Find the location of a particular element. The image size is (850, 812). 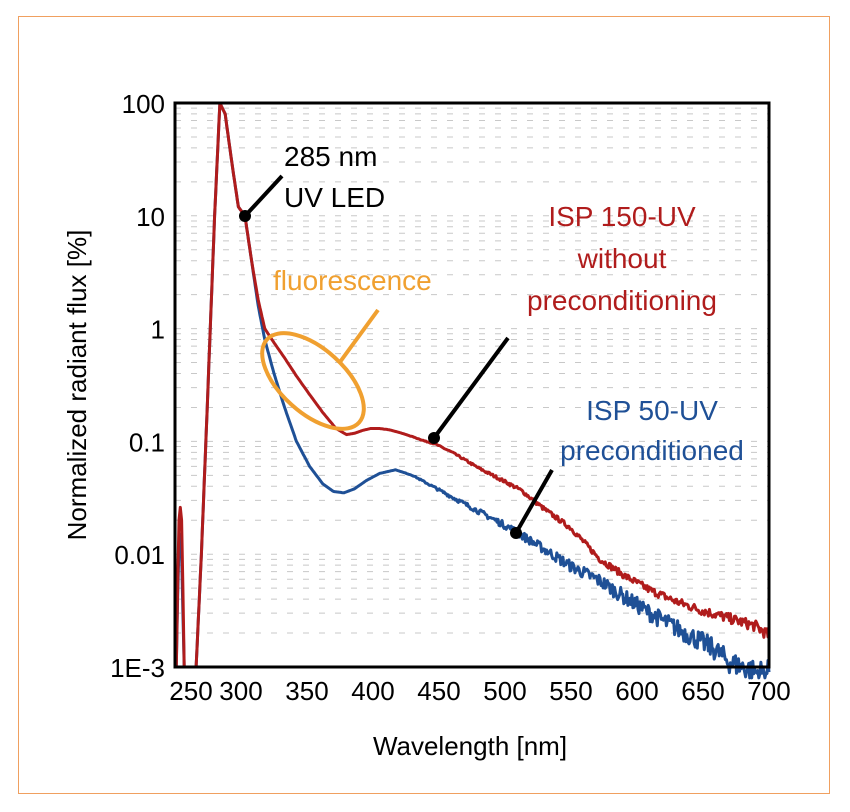

x-tick-label: 600 is located at coordinates (636, 691).